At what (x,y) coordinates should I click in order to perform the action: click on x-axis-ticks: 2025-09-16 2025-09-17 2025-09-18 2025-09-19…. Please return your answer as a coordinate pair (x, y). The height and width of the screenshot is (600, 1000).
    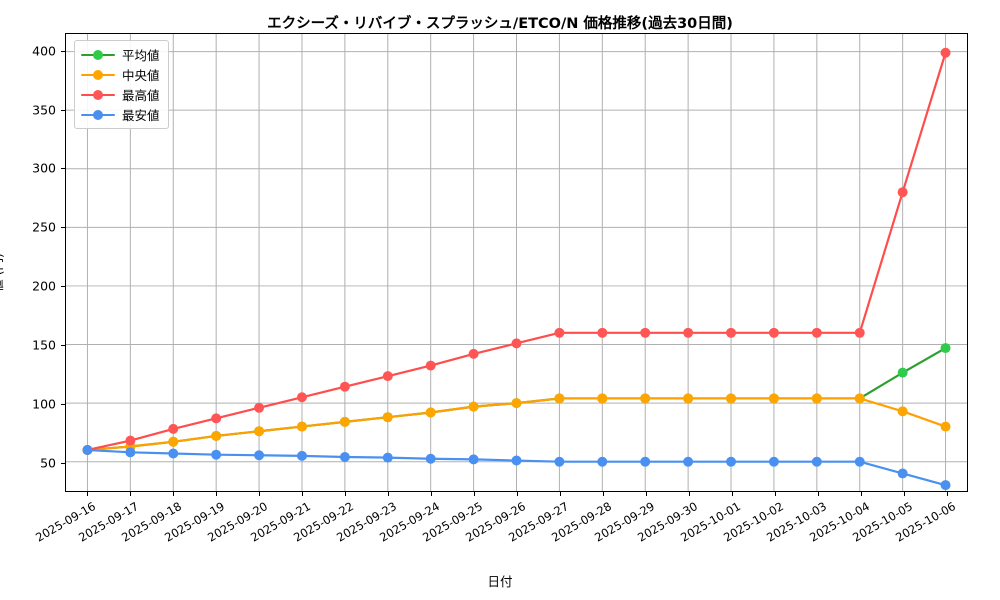
    Looking at the image, I should click on (500, 532).